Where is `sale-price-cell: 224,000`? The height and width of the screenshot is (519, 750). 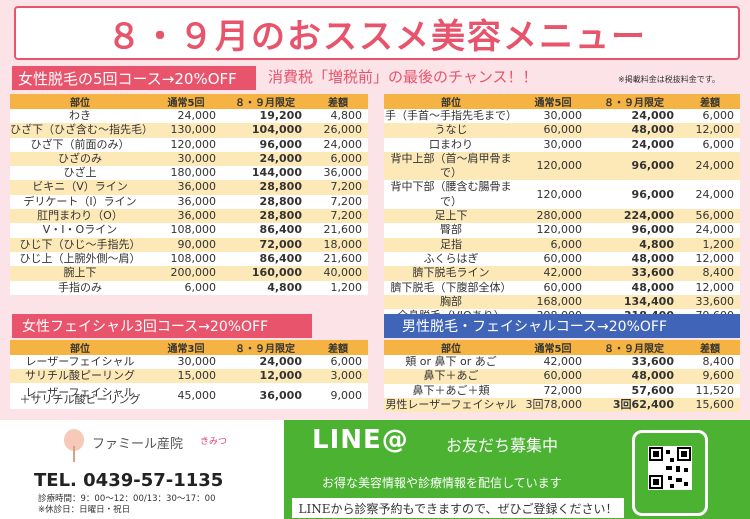 sale-price-cell: 224,000 is located at coordinates (634, 216).